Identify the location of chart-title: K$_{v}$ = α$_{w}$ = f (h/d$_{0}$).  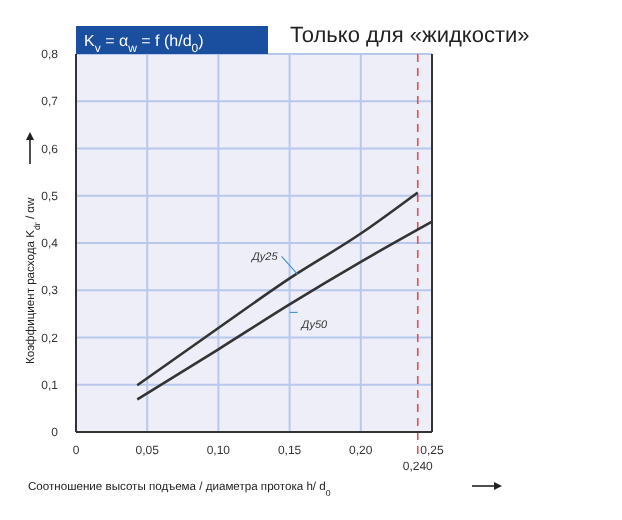
(144, 44).